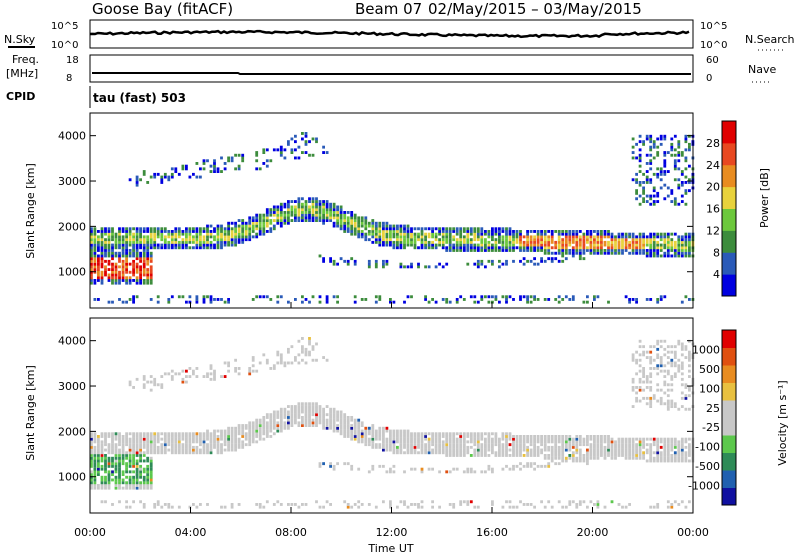 This screenshot has width=800, height=558. Describe the element at coordinates (713, 209) in the screenshot. I see `colorbar-tick-label: 16` at that location.